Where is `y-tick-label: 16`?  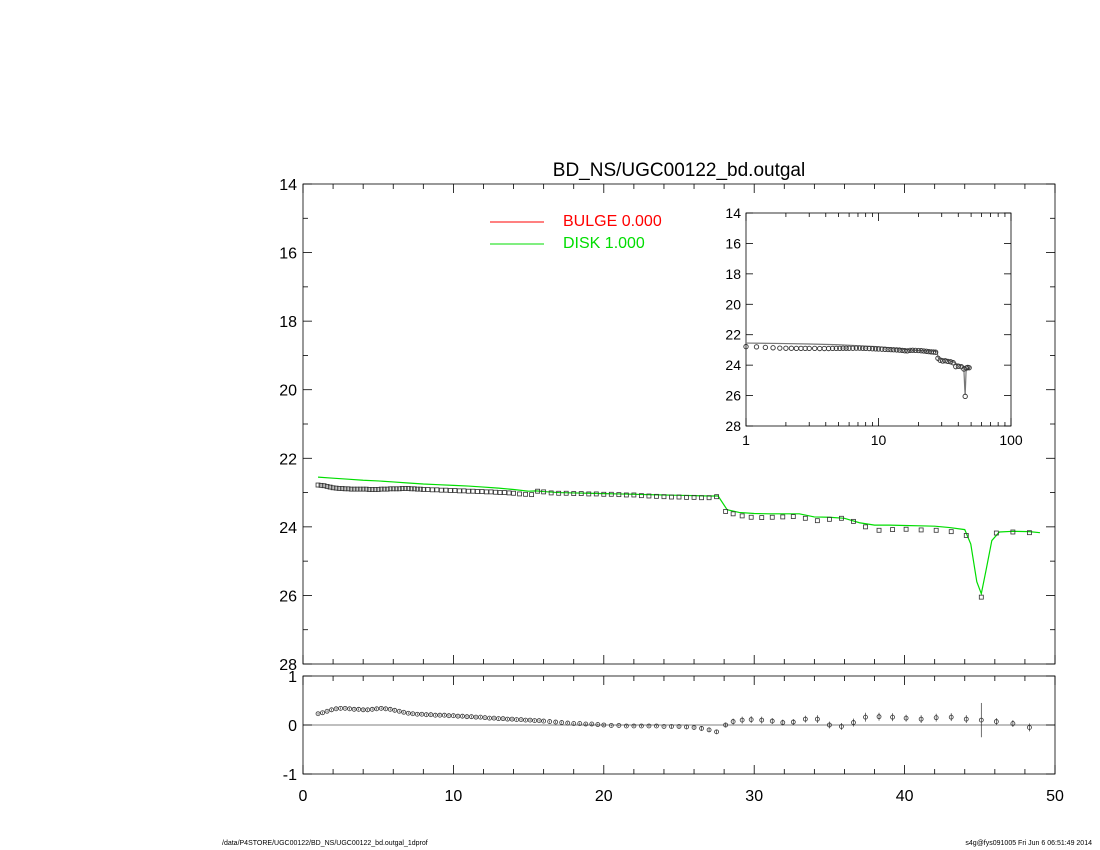 y-tick-label: 16 is located at coordinates (288, 254).